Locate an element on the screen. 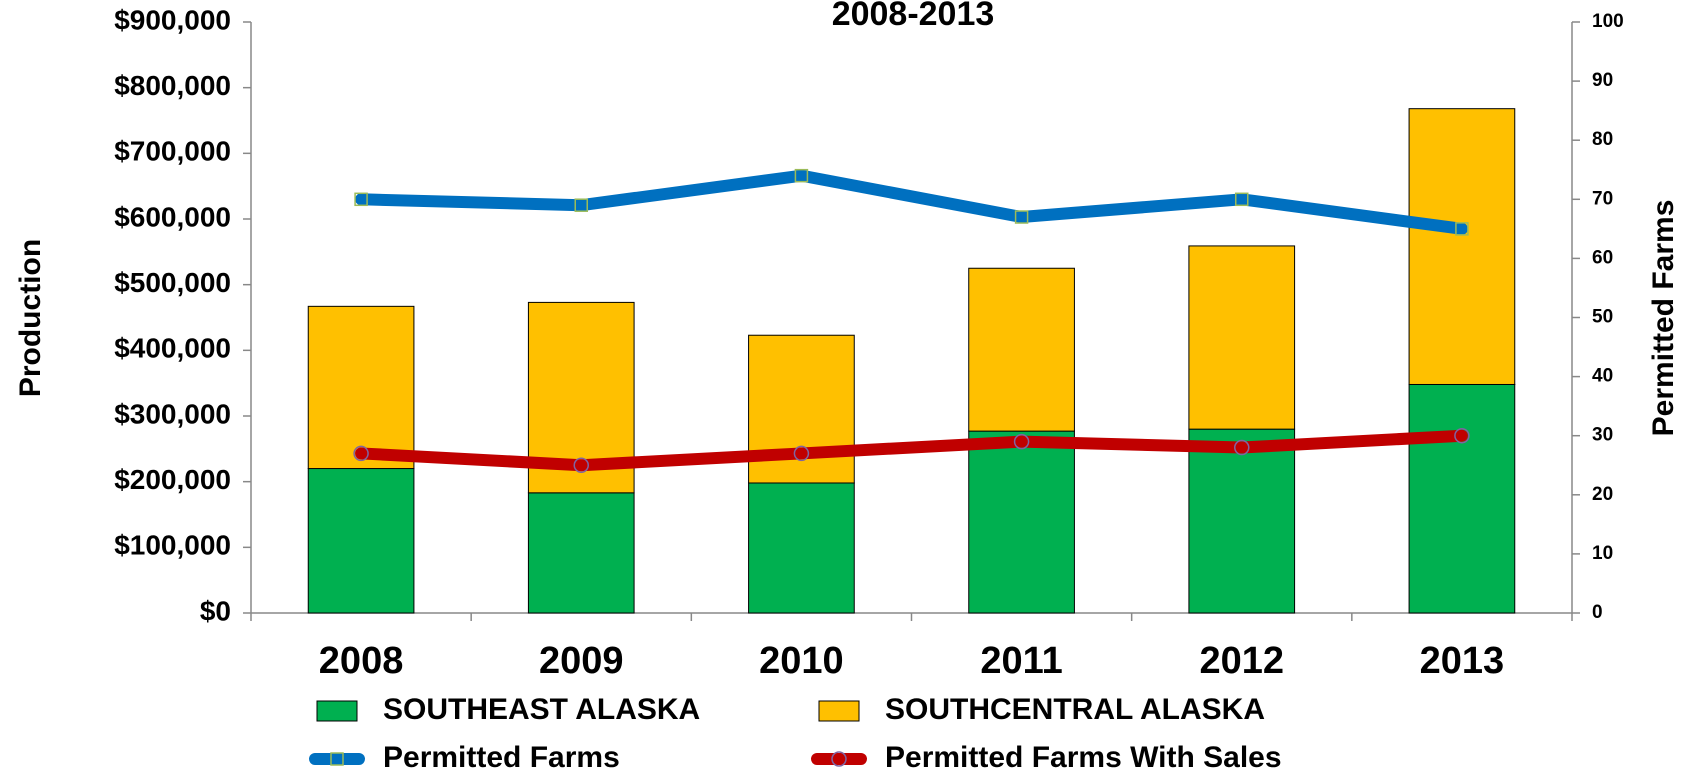 The height and width of the screenshot is (777, 1689). y-tick-label: $600,000 is located at coordinates (172, 216).